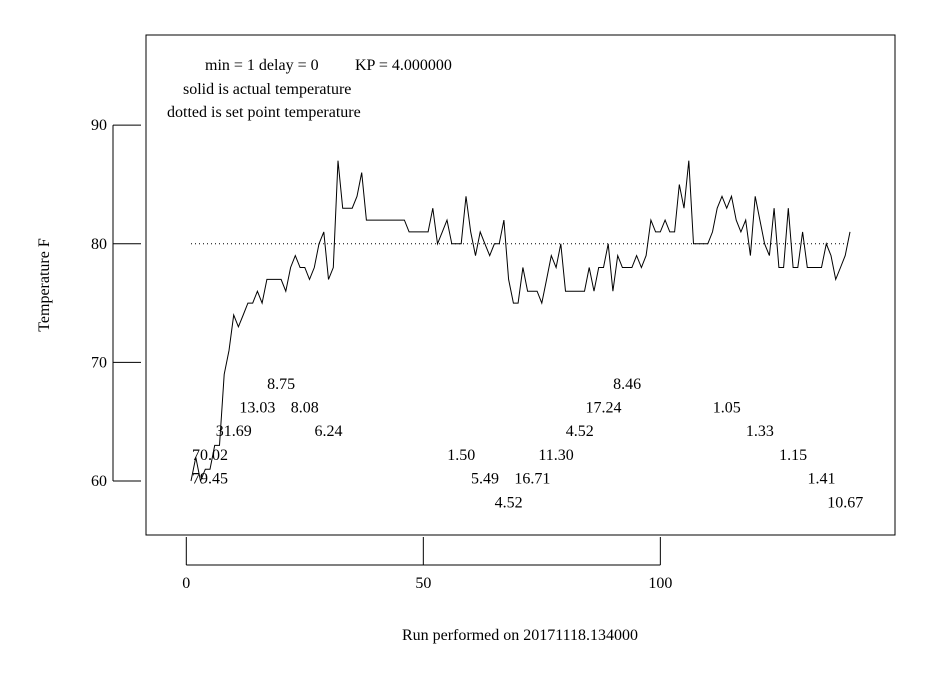  I want to click on data-annotation: 70.02, so click(210, 455).